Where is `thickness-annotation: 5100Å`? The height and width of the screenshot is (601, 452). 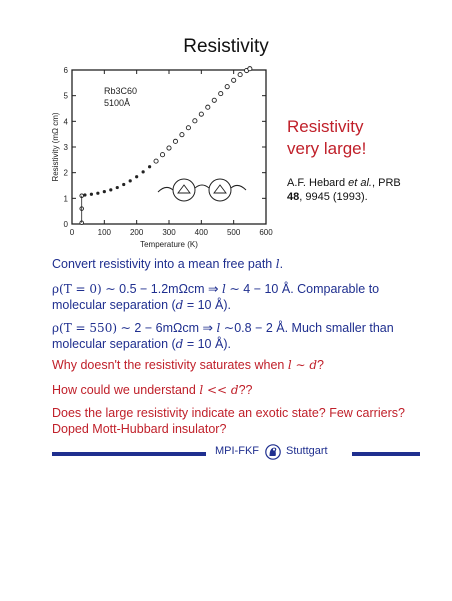
thickness-annotation: 5100Å is located at coordinates (117, 103).